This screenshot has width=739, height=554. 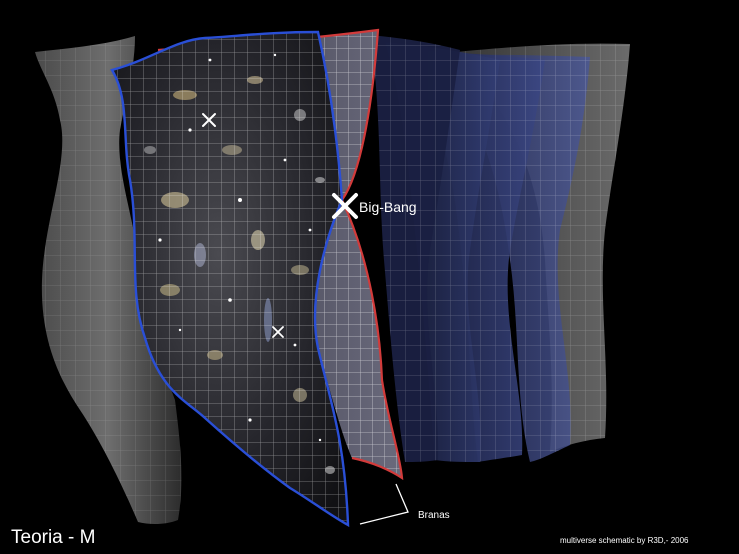 What do you see at coordinates (345, 206) in the screenshot?
I see `big-bang-marker` at bounding box center [345, 206].